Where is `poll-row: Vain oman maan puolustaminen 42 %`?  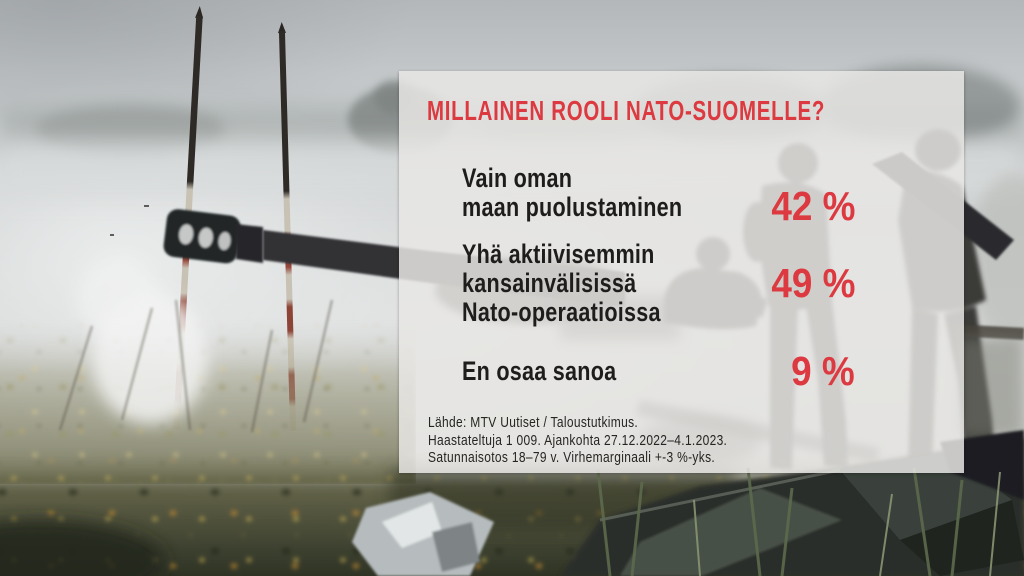
poll-row: Vain oman maan puolustaminen 42 % is located at coordinates (658, 195).